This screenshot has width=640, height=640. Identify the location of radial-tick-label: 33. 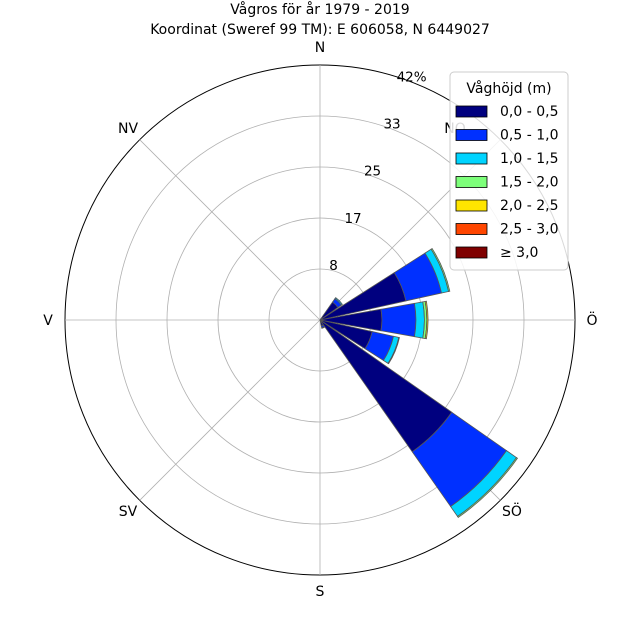
(391, 125).